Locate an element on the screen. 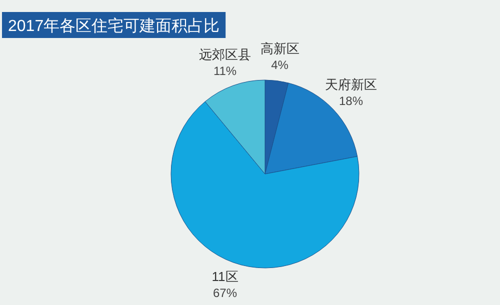 The height and width of the screenshot is (305, 500). title: 2017年各区住宅可建面积占比 is located at coordinates (114, 25).